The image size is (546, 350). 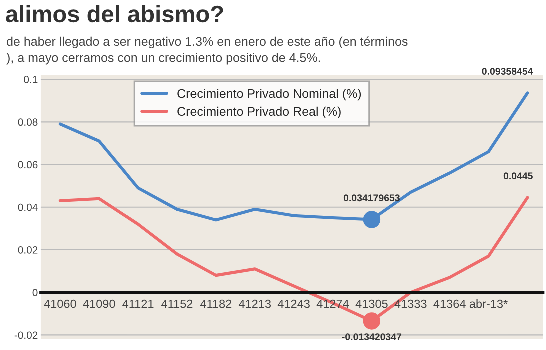 I want to click on x-tick-label: 41121, so click(x=138, y=304).